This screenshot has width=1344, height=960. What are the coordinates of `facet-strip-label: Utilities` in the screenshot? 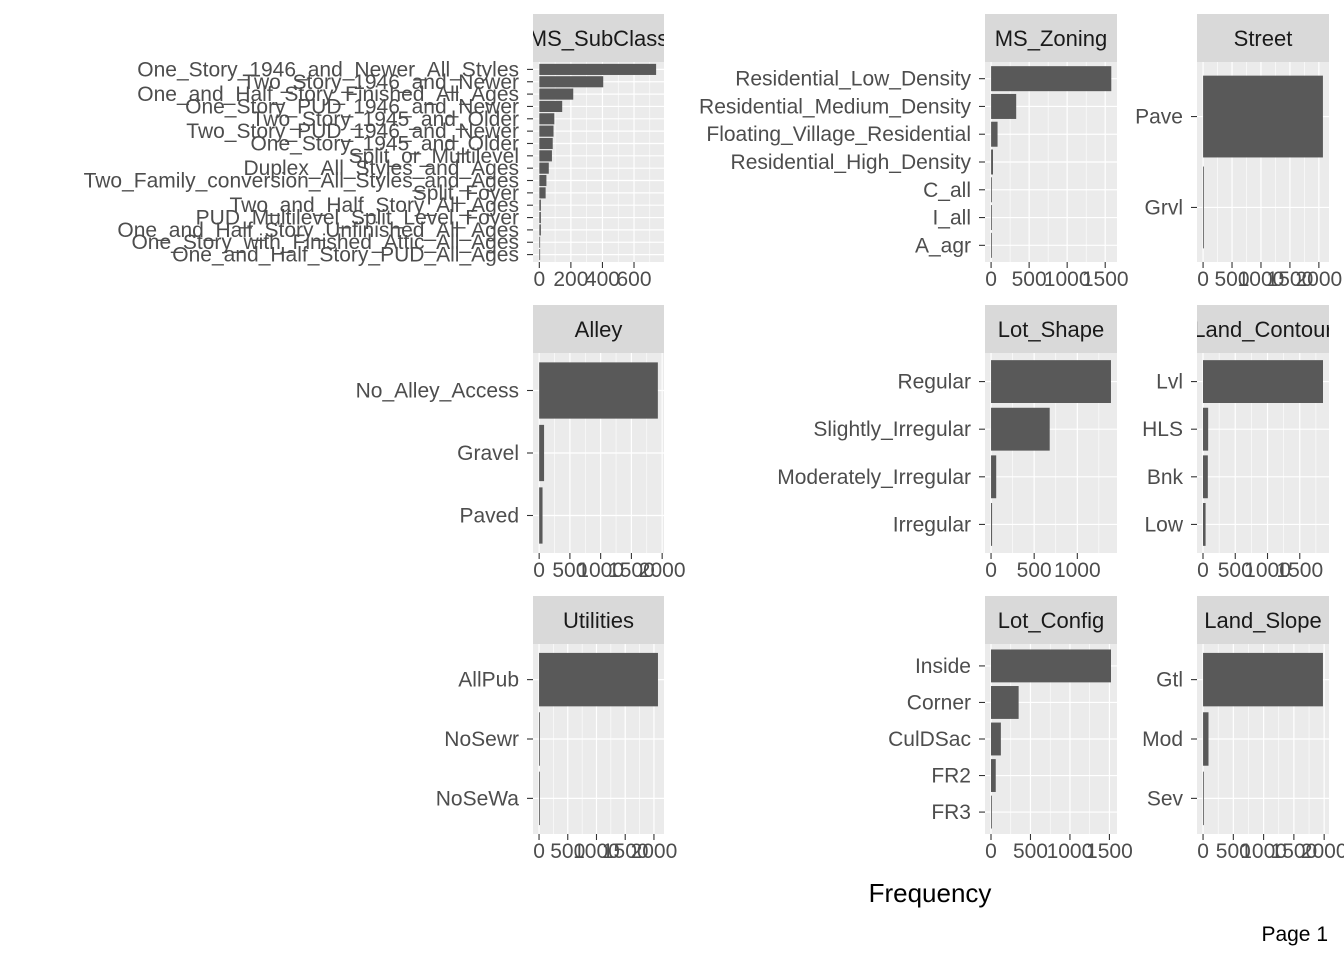 It's located at (598, 620).